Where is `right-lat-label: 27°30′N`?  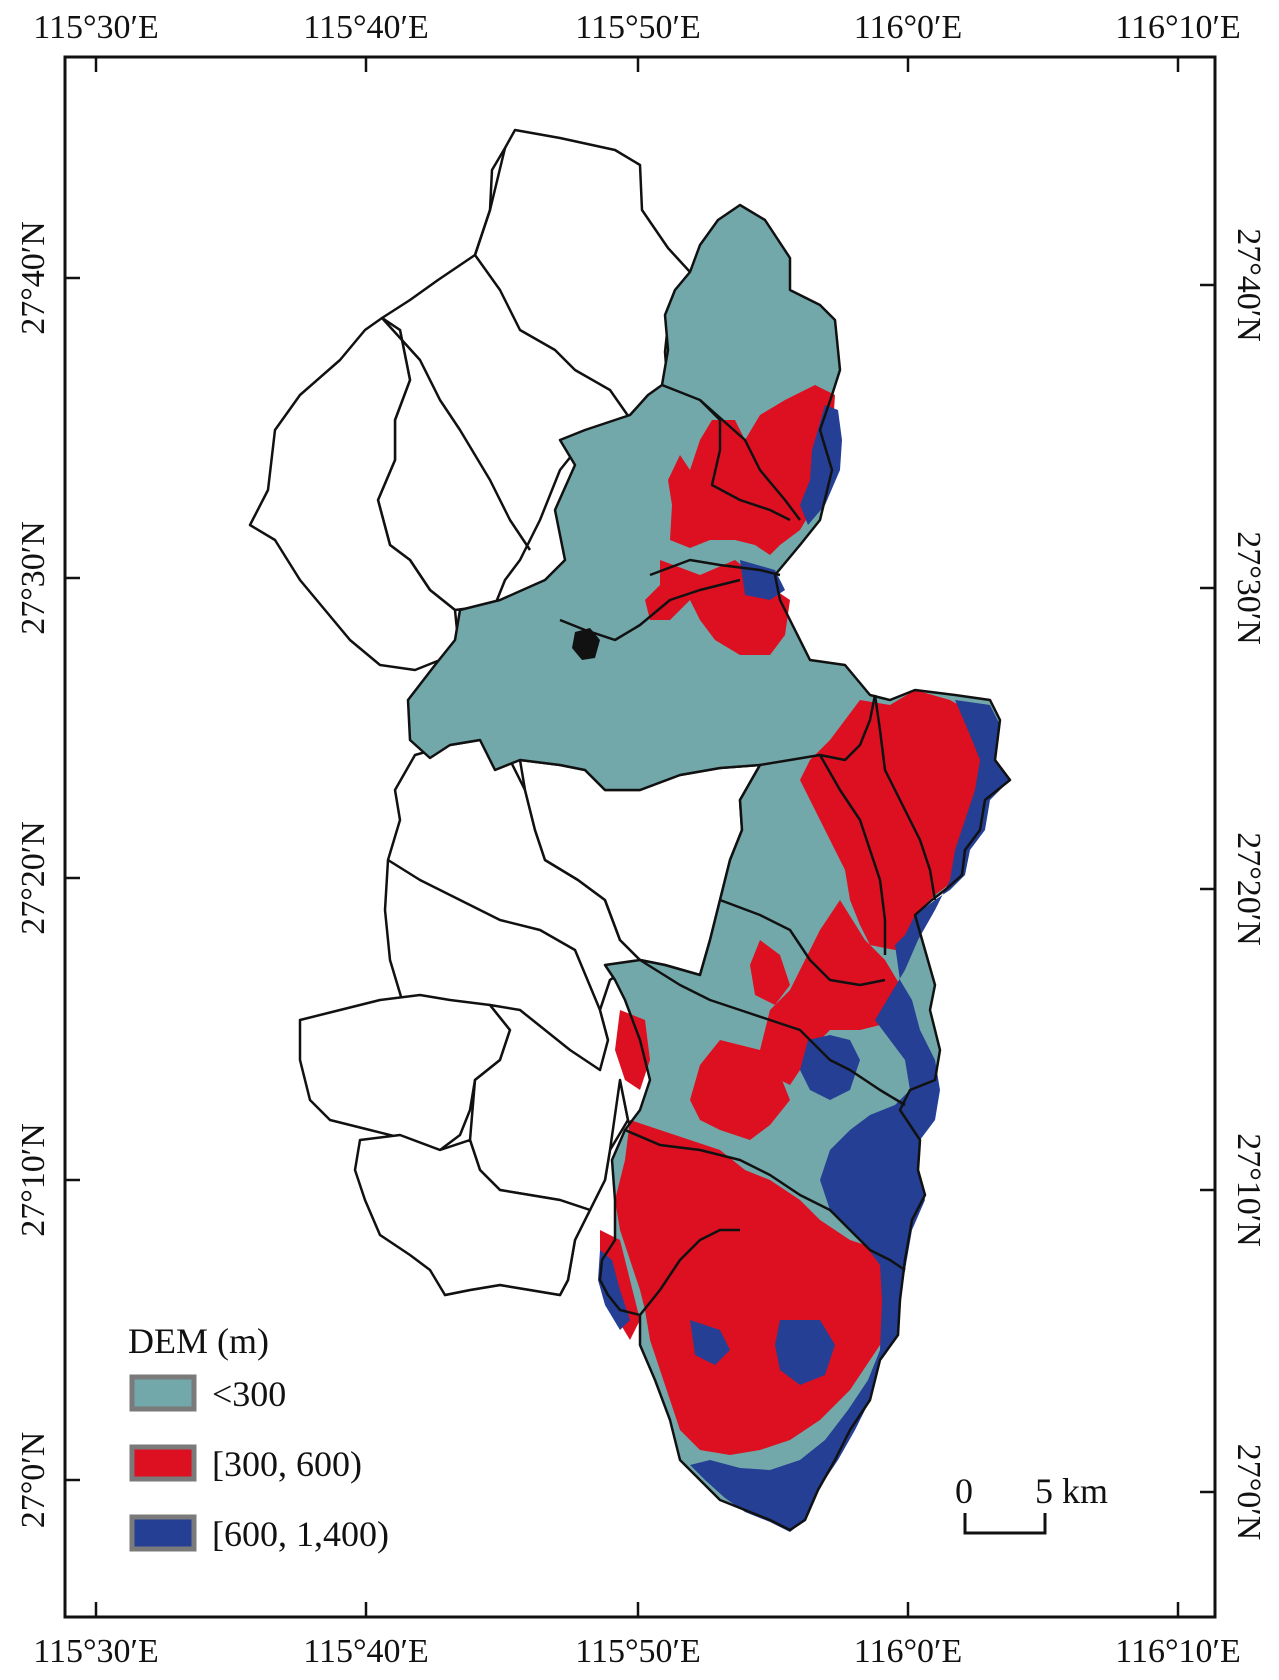
right-lat-label: 27°30′N is located at coordinates (1248, 588).